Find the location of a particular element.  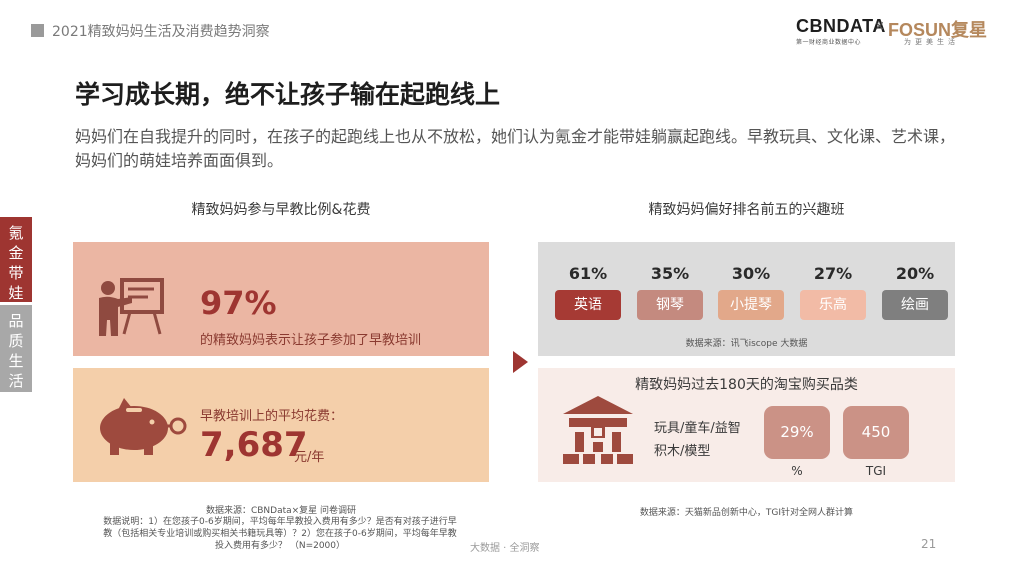

class-pct: 27% is located at coordinates (833, 273).